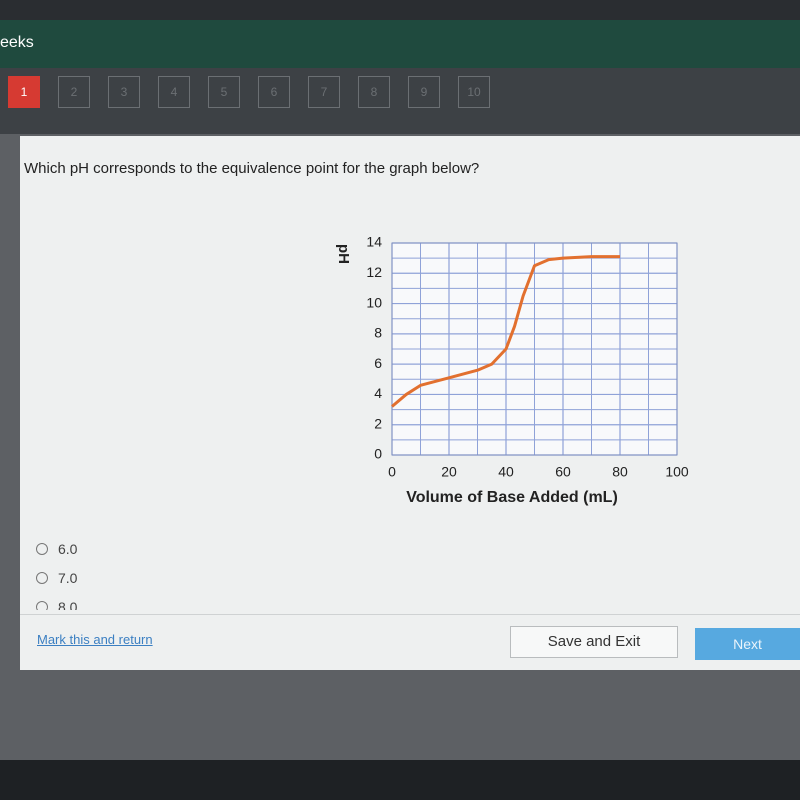 Image resolution: width=800 pixels, height=800 pixels. I want to click on nav-button: 7, so click(324, 92).